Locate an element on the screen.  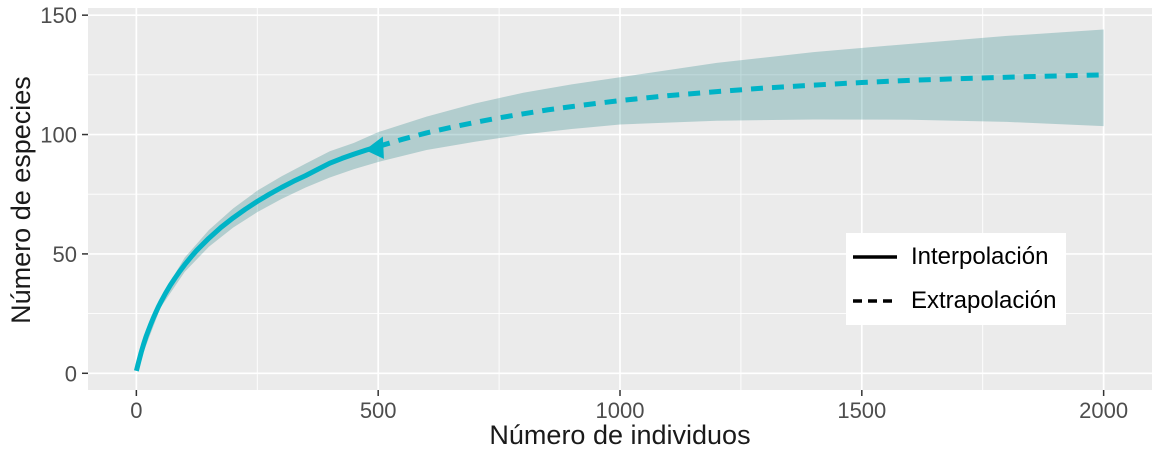
y-axis-title: Número de especies is located at coordinates (21, 200).